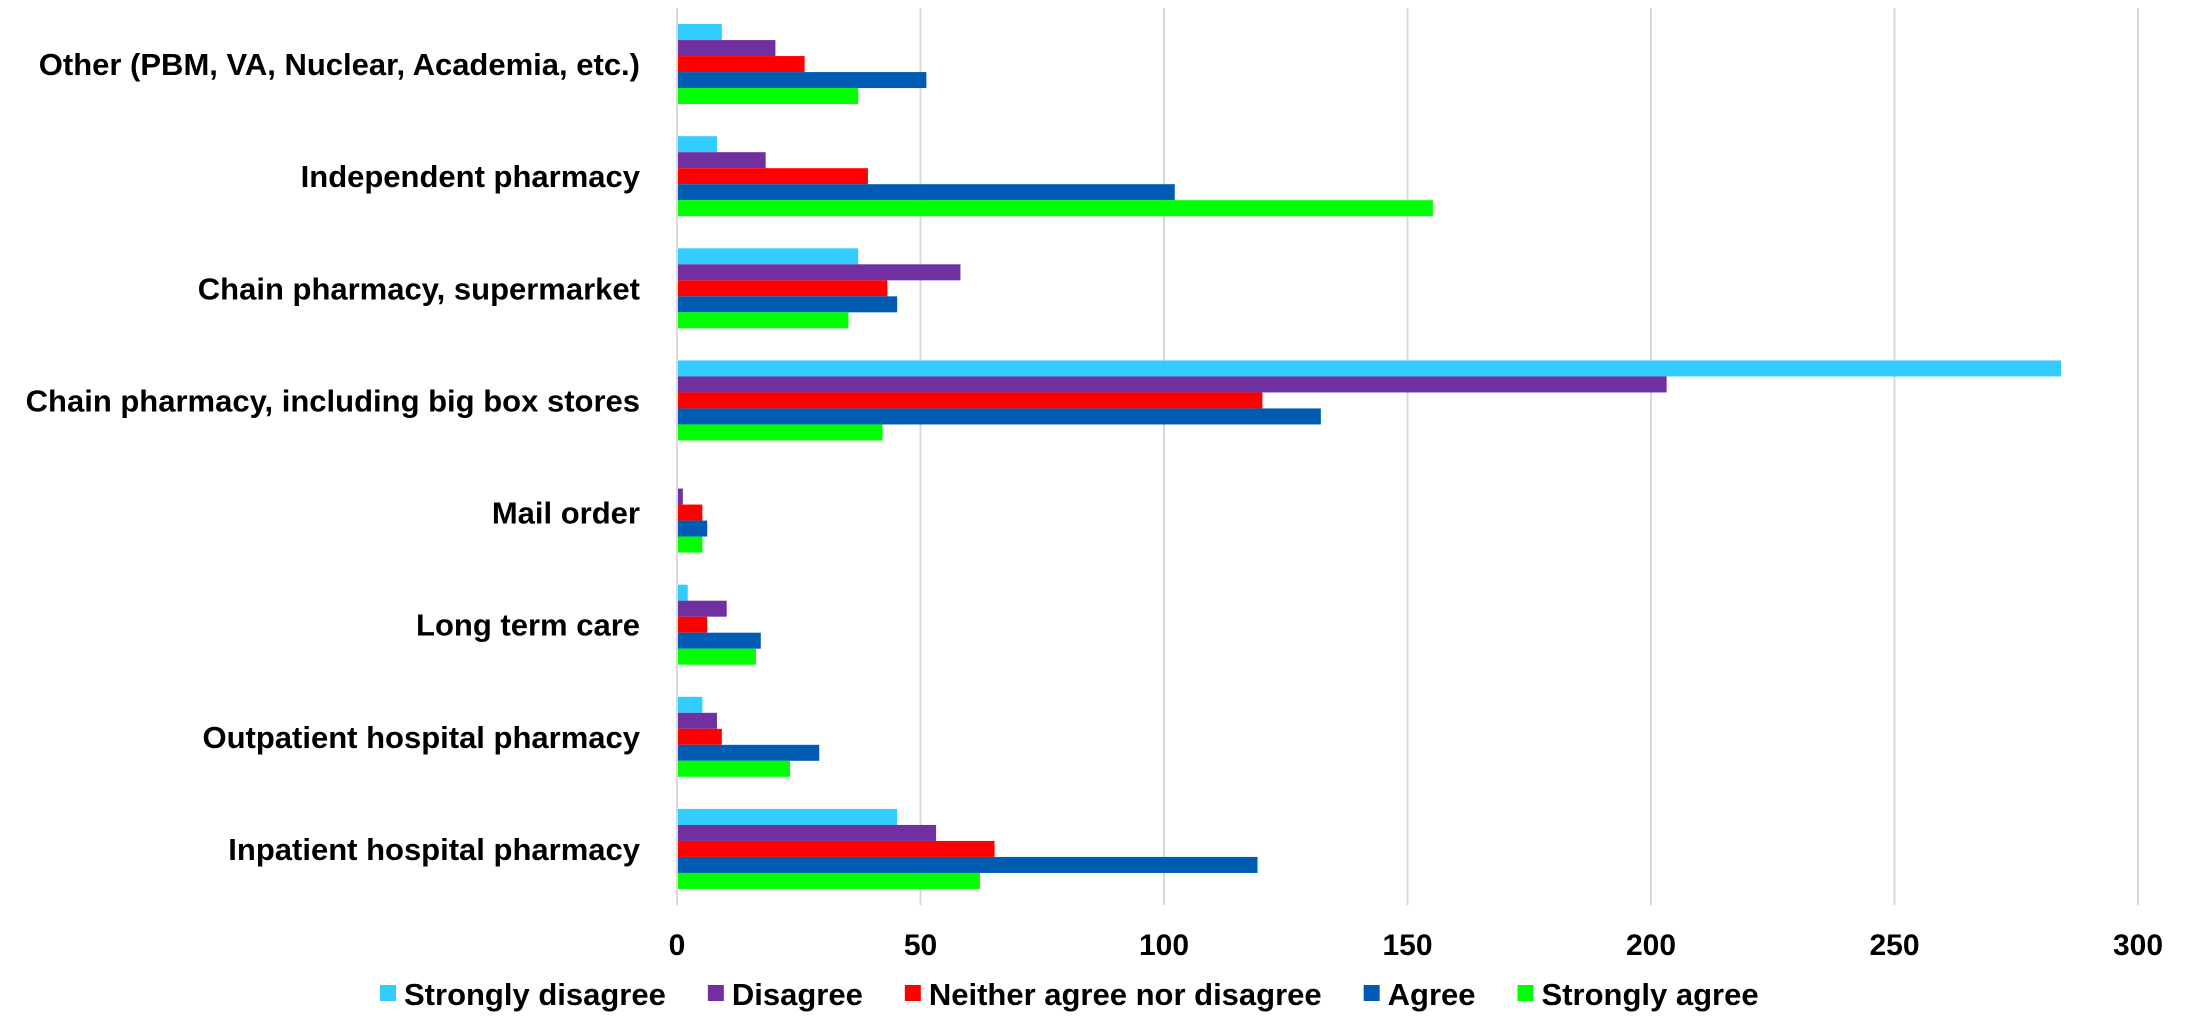 Image resolution: width=2185 pixels, height=1022 pixels. I want to click on x-tick-label: 300, so click(2138, 945).